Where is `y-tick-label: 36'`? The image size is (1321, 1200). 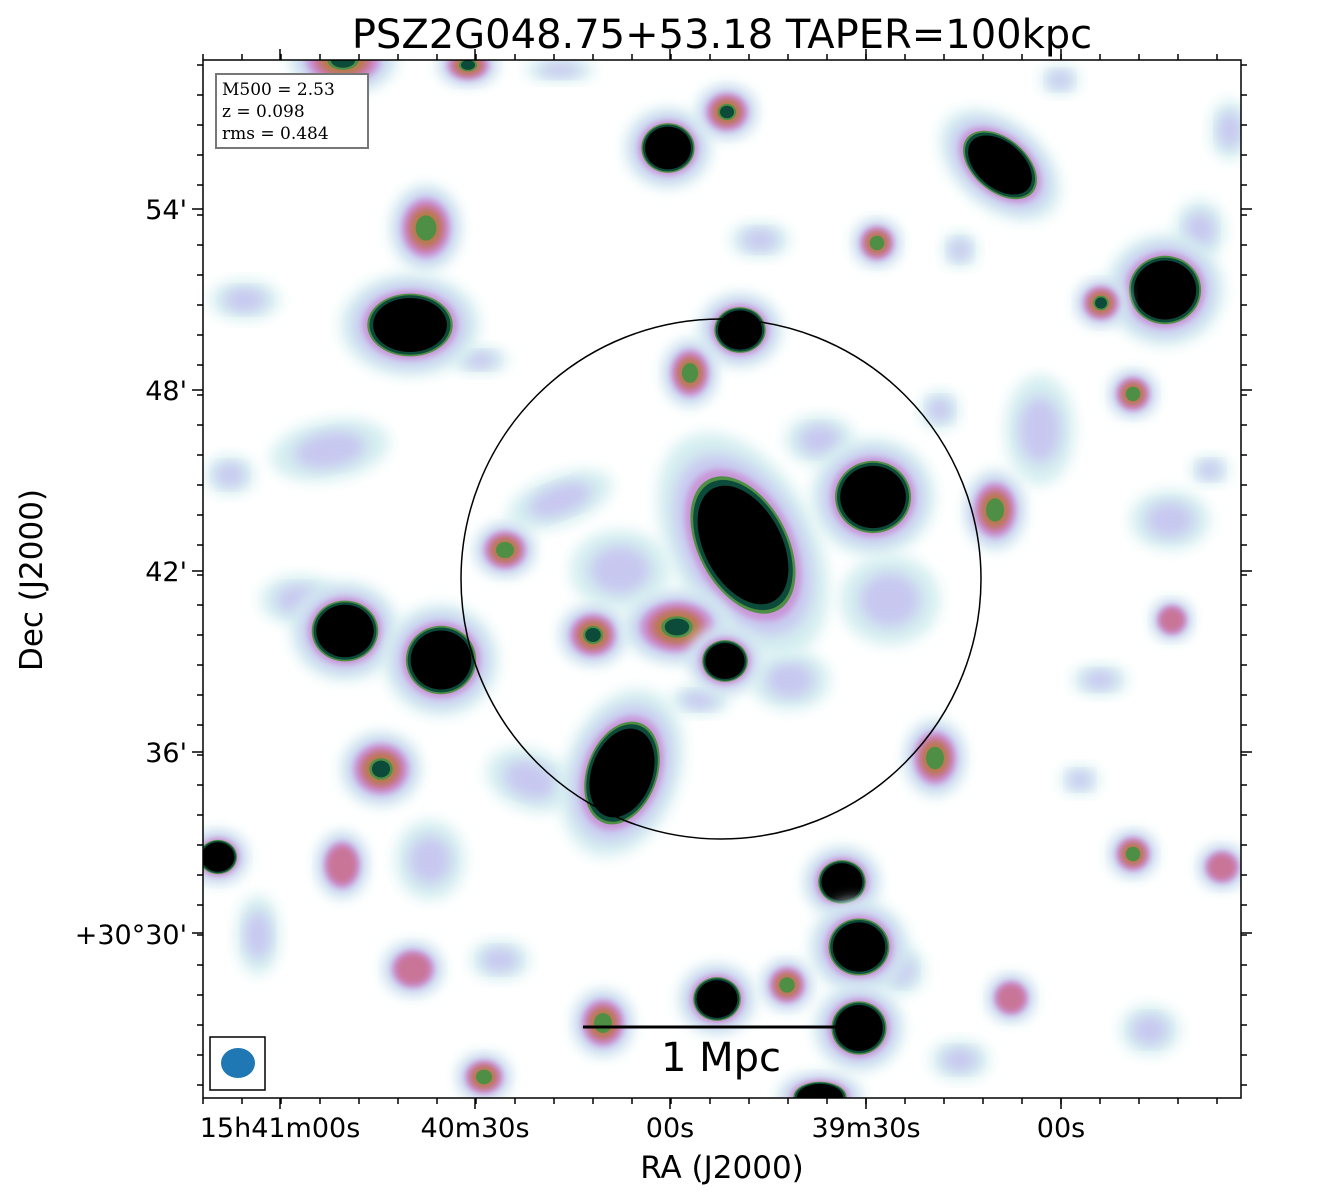
y-tick-label: 36' is located at coordinates (166, 753).